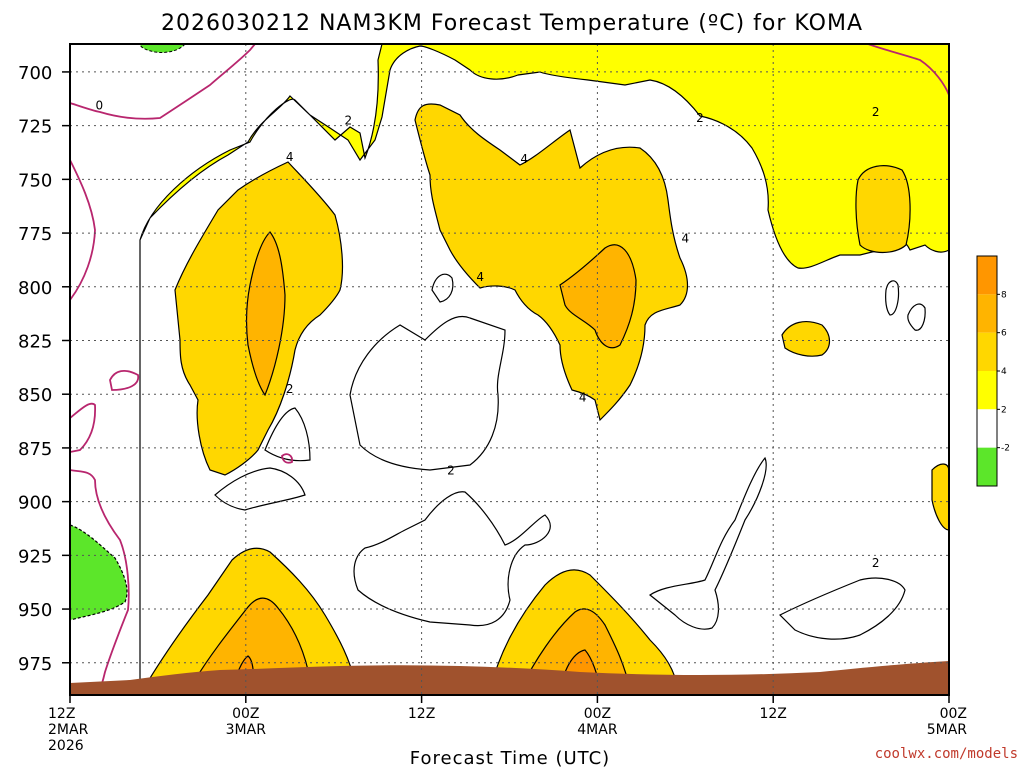 Image resolution: width=1024 pixels, height=768 pixels. I want to click on band-6-8-bottom-left, so click(252, 644).